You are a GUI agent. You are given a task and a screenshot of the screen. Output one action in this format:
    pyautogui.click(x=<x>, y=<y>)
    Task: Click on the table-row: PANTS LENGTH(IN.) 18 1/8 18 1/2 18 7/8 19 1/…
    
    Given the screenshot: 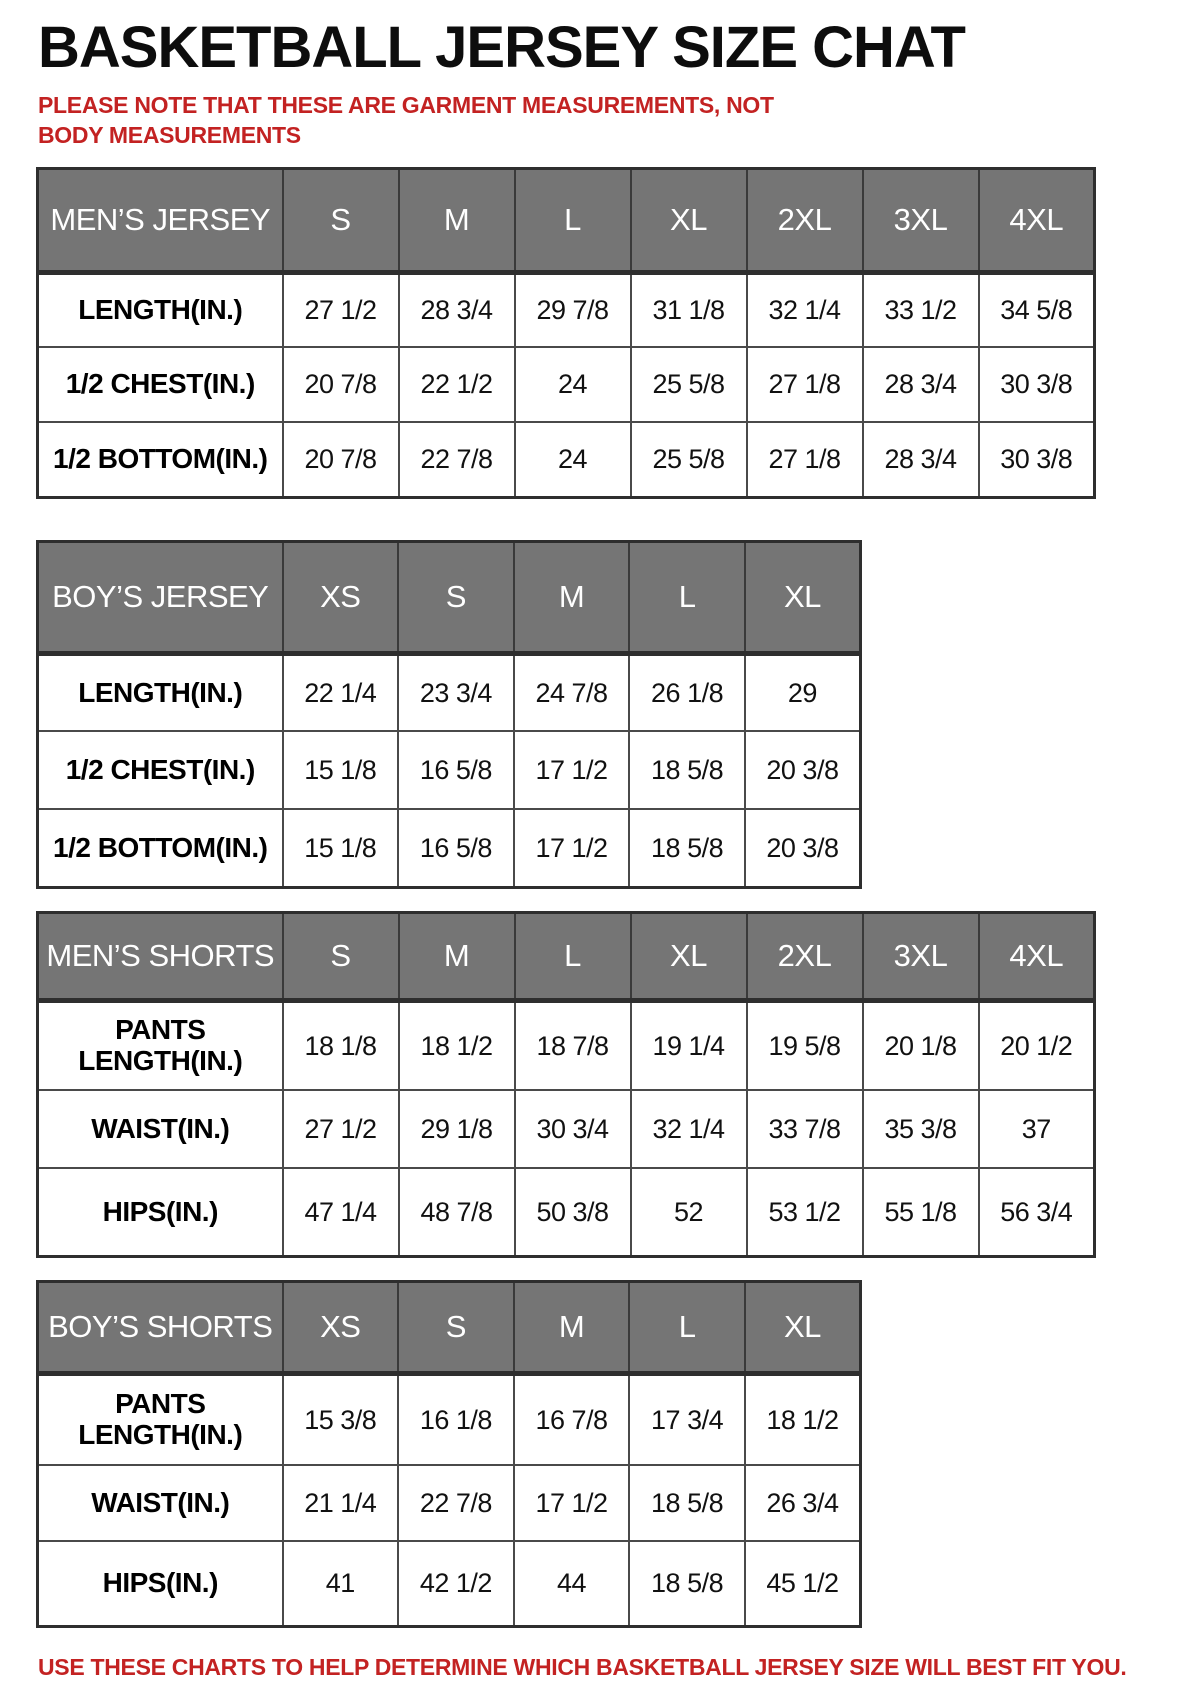 What is the action you would take?
    pyautogui.click(x=566, y=1045)
    